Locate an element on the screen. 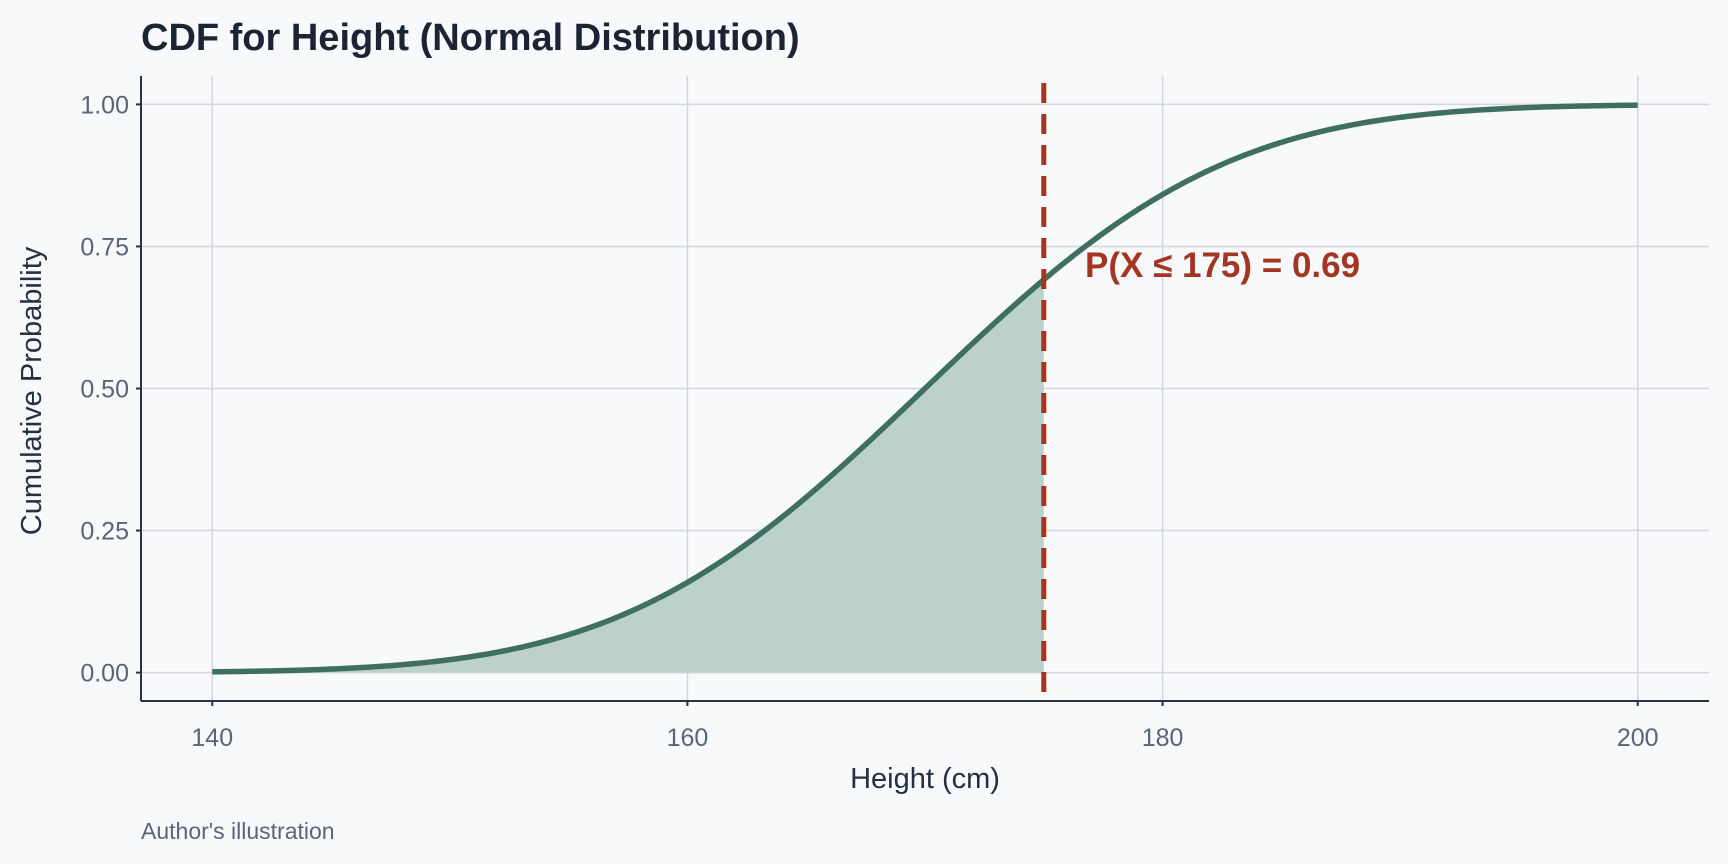 The width and height of the screenshot is (1728, 864). caption: Author's illustration is located at coordinates (238, 831).